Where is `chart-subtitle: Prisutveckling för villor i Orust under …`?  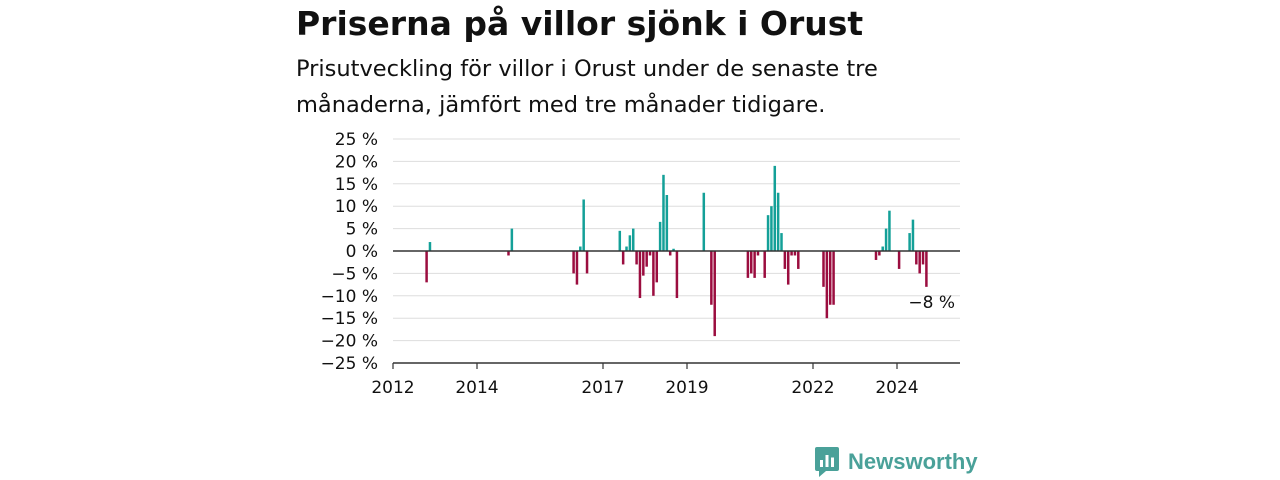
chart-subtitle: Prisutveckling för villor i Orust under … is located at coordinates (587, 87).